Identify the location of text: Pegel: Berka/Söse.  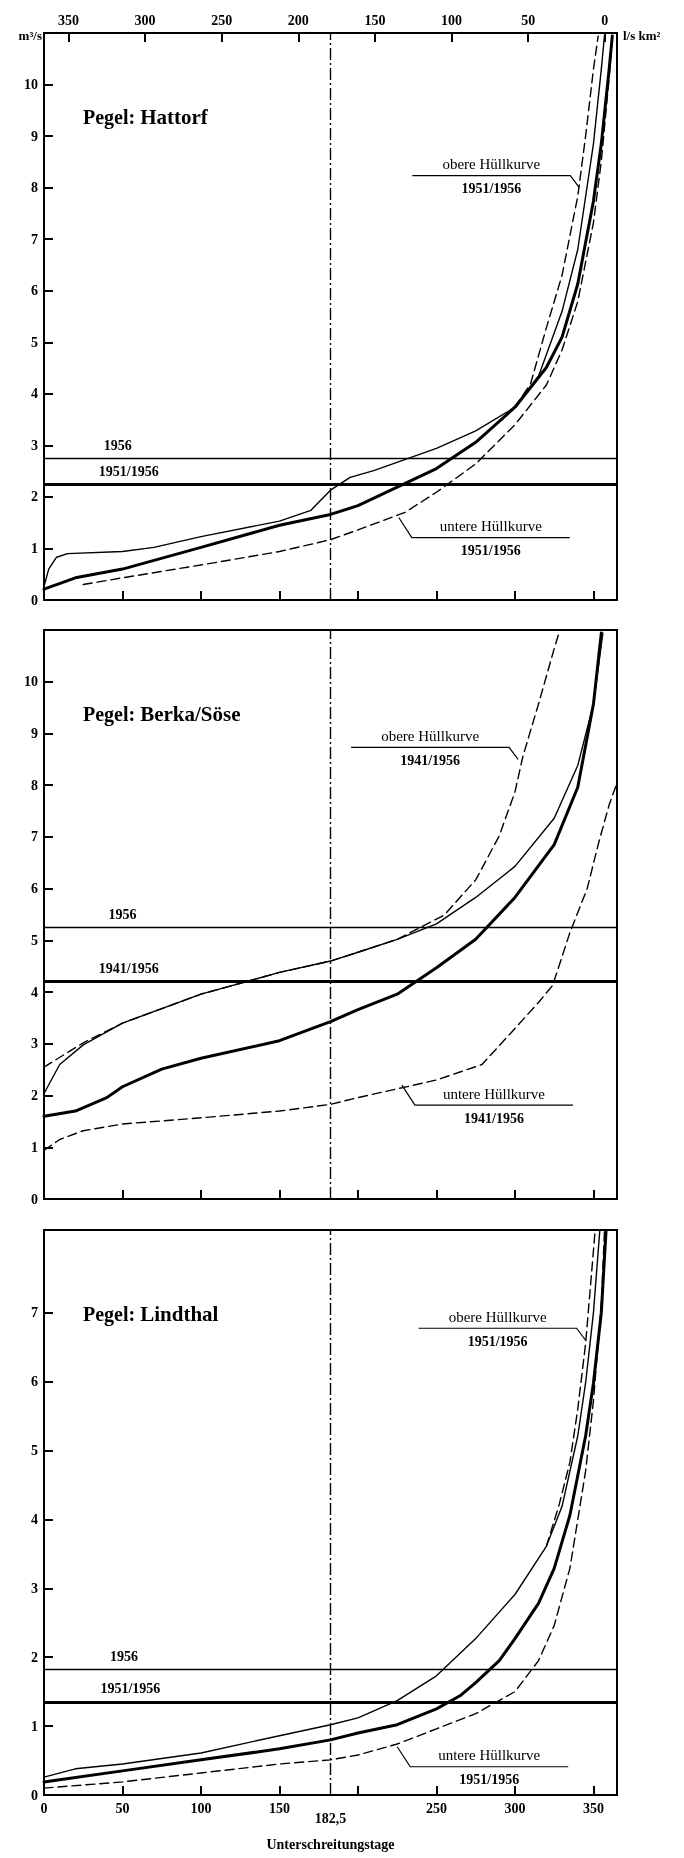
(162, 713).